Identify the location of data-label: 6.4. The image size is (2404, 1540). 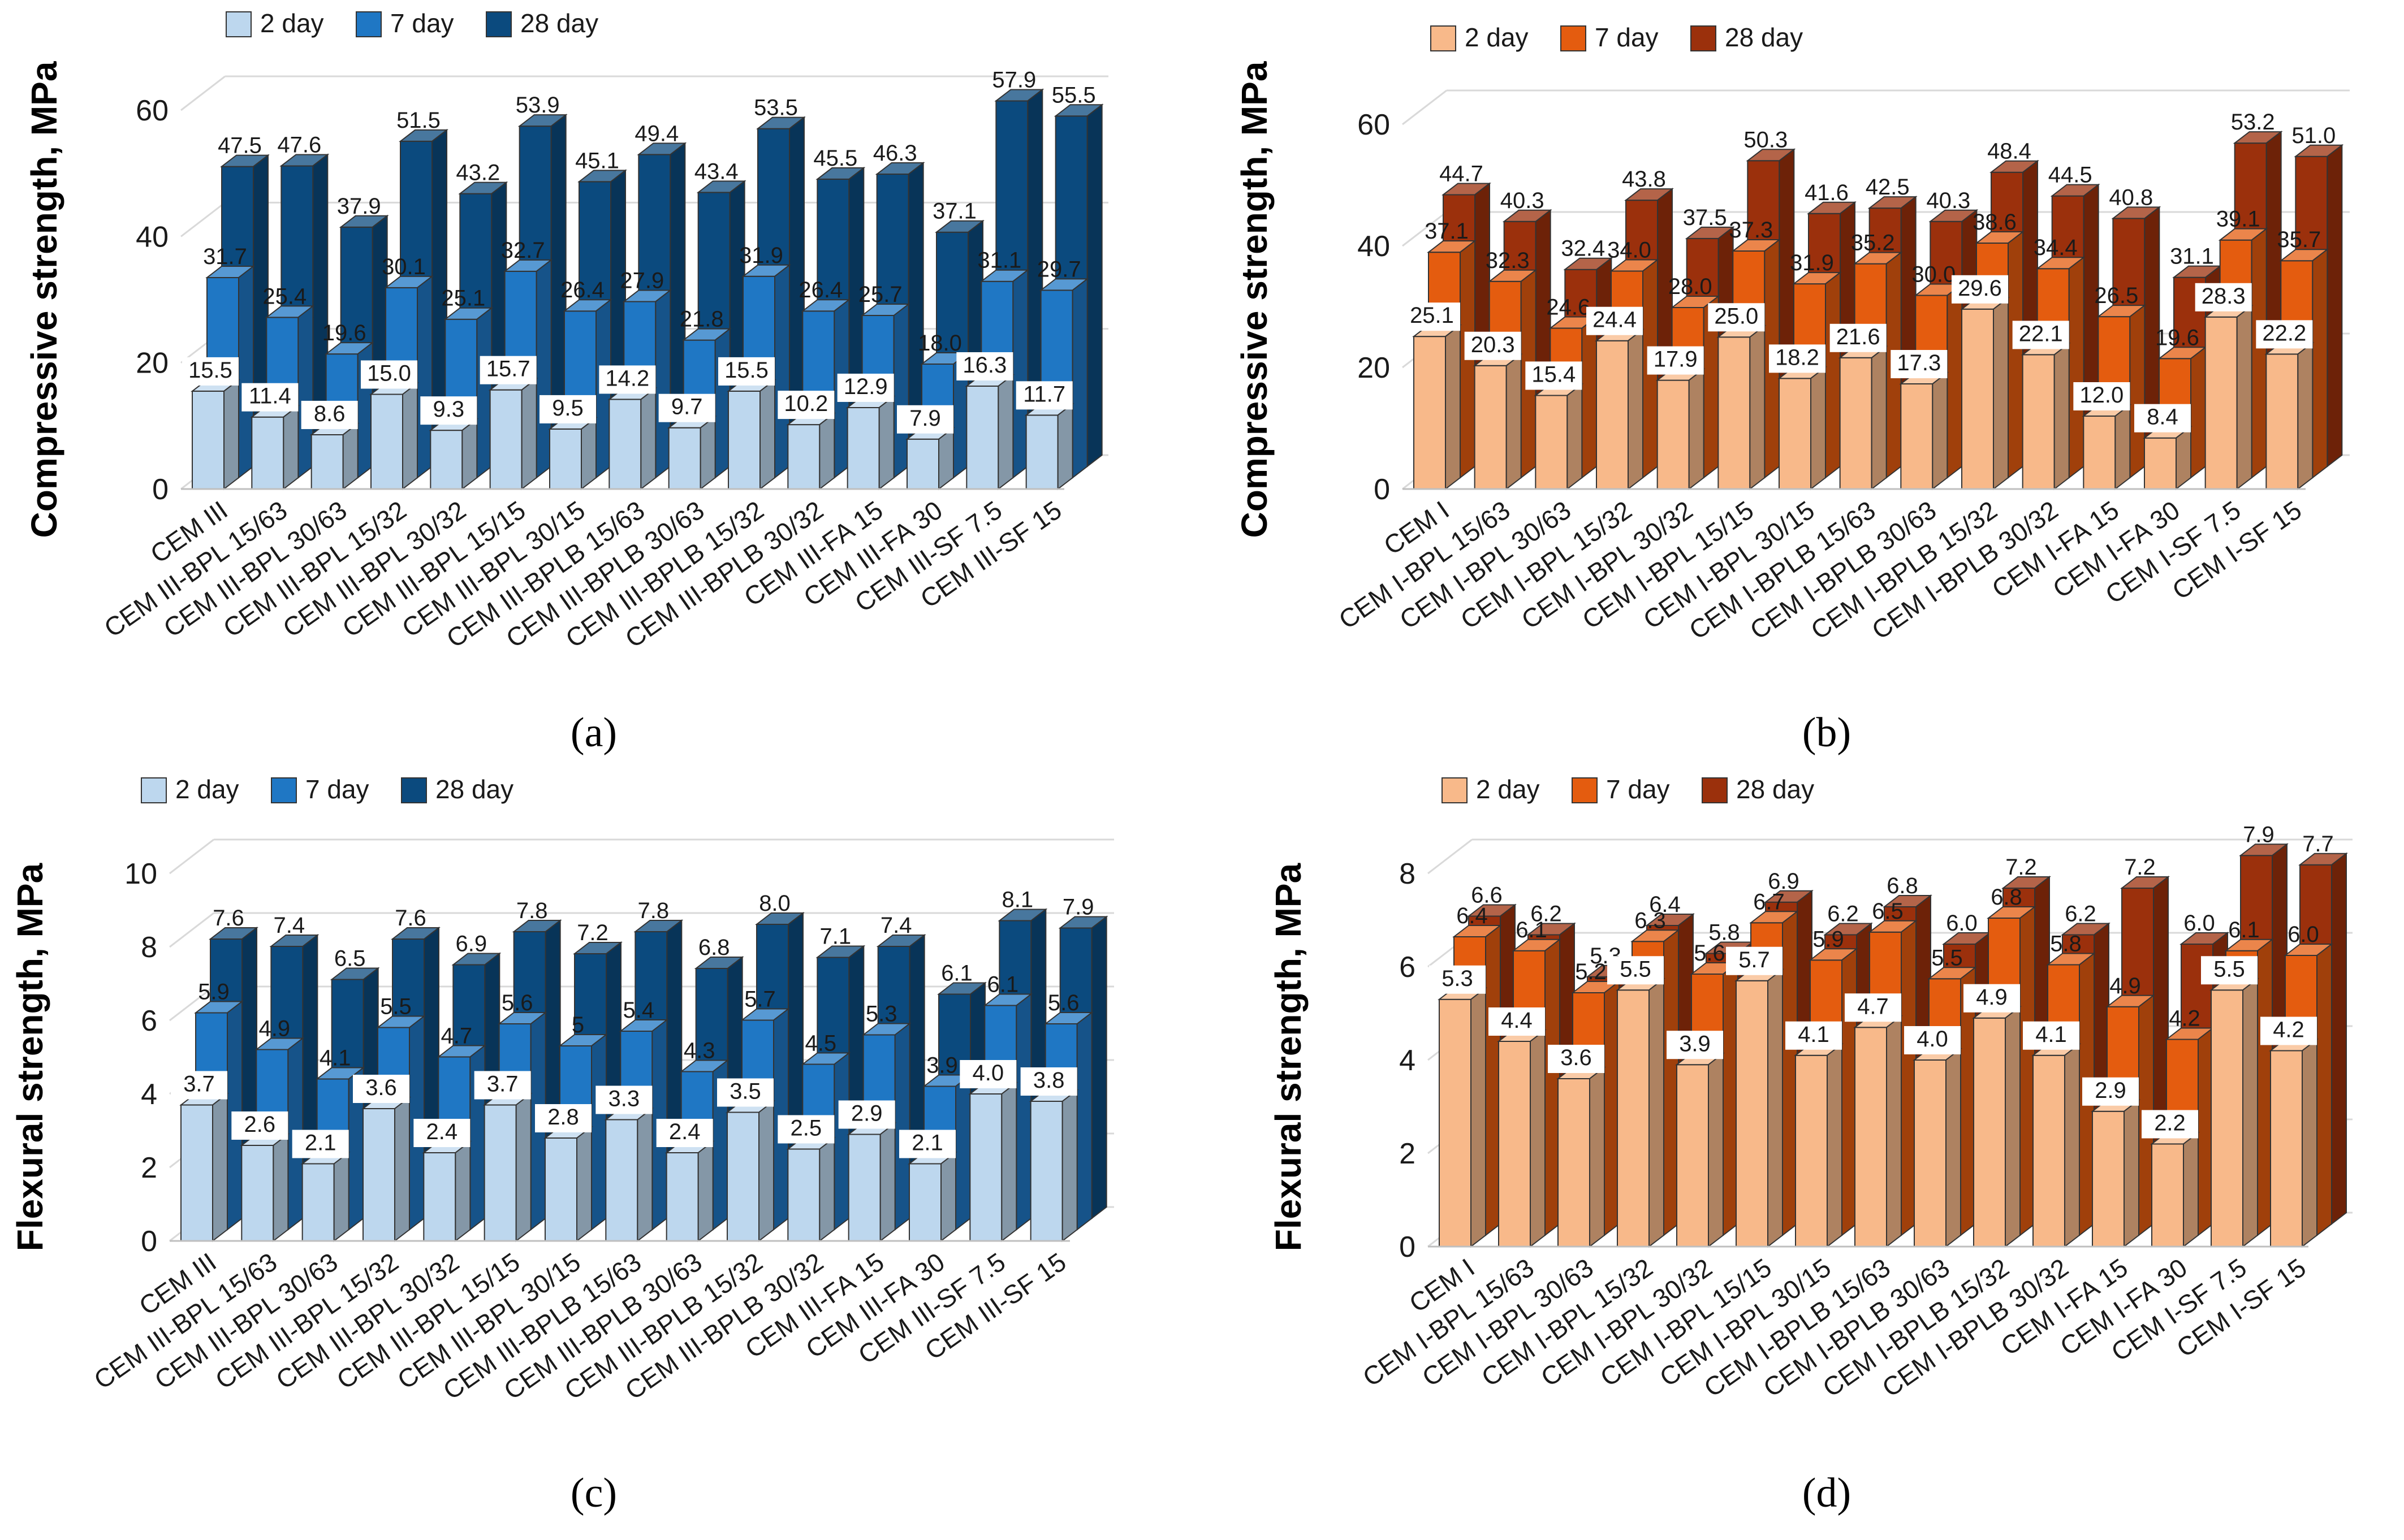
(1665, 904).